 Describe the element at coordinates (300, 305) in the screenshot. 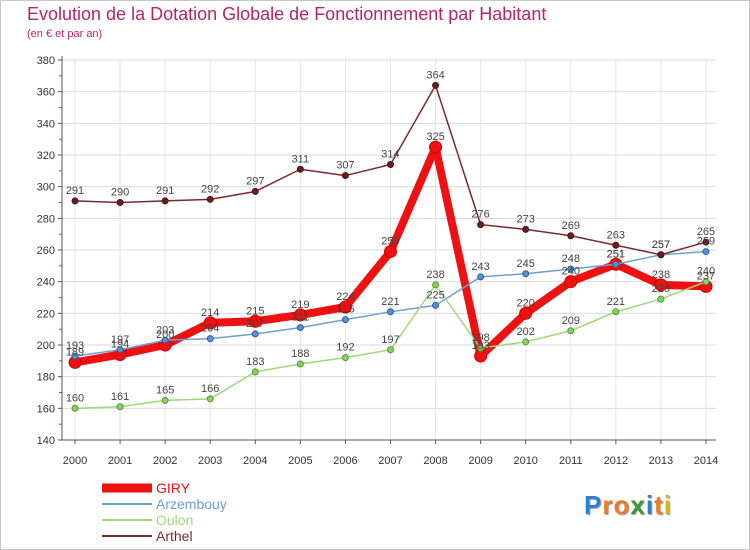

I see `data-label-giry: 219` at that location.